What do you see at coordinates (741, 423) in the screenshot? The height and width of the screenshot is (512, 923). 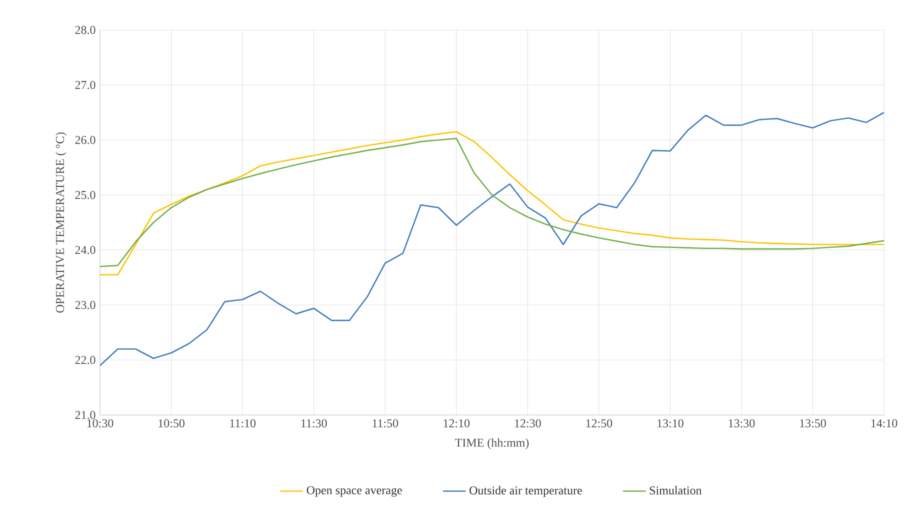 I see `x-tick-label: 13:30` at bounding box center [741, 423].